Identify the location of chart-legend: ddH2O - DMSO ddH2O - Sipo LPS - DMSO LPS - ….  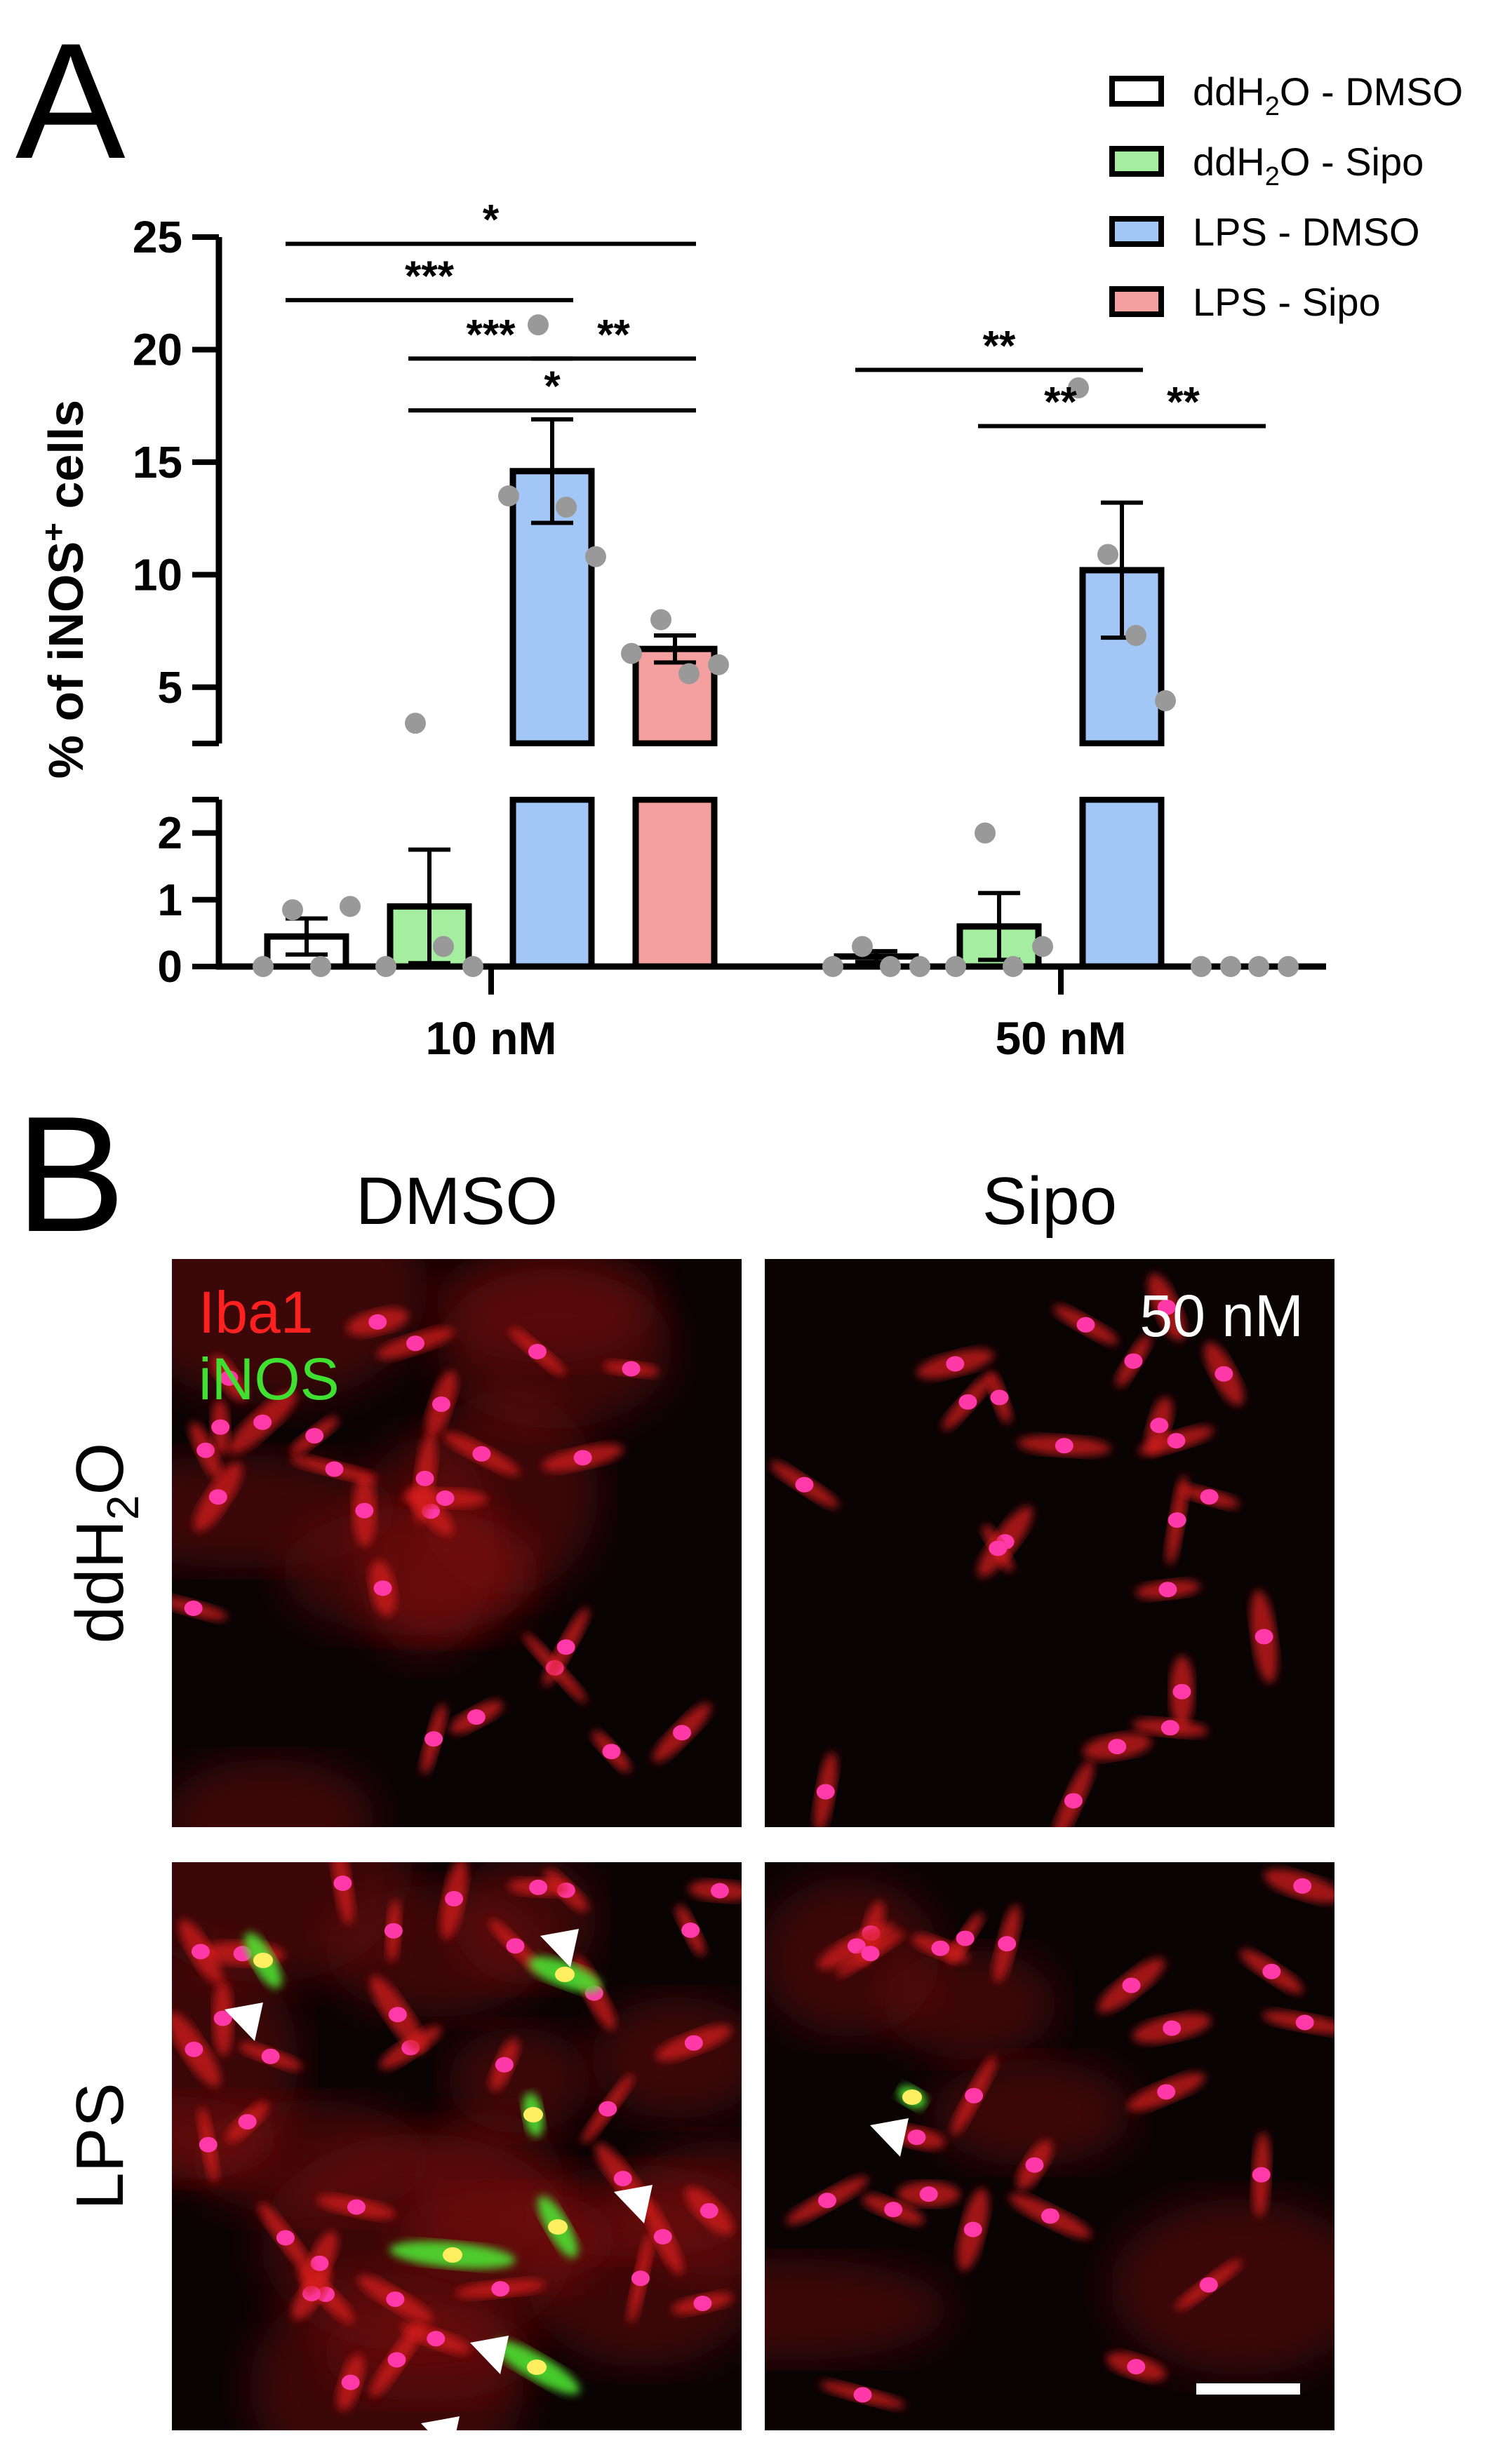
(1286, 197).